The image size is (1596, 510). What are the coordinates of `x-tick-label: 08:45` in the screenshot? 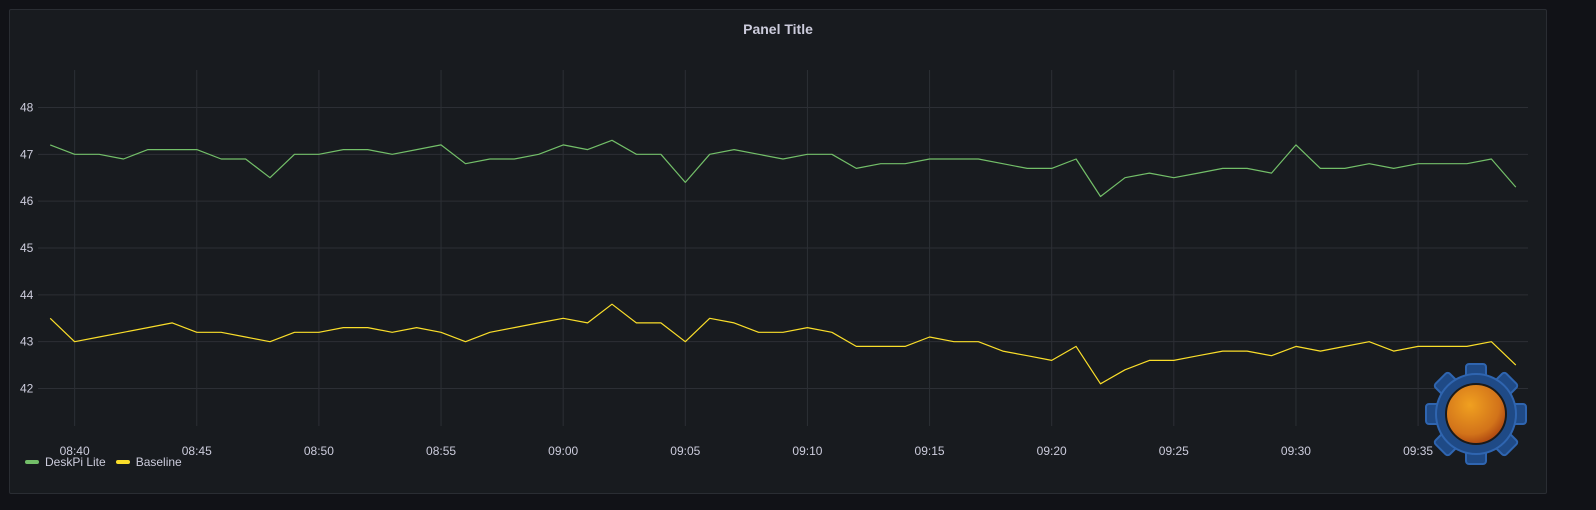 It's located at (197, 451).